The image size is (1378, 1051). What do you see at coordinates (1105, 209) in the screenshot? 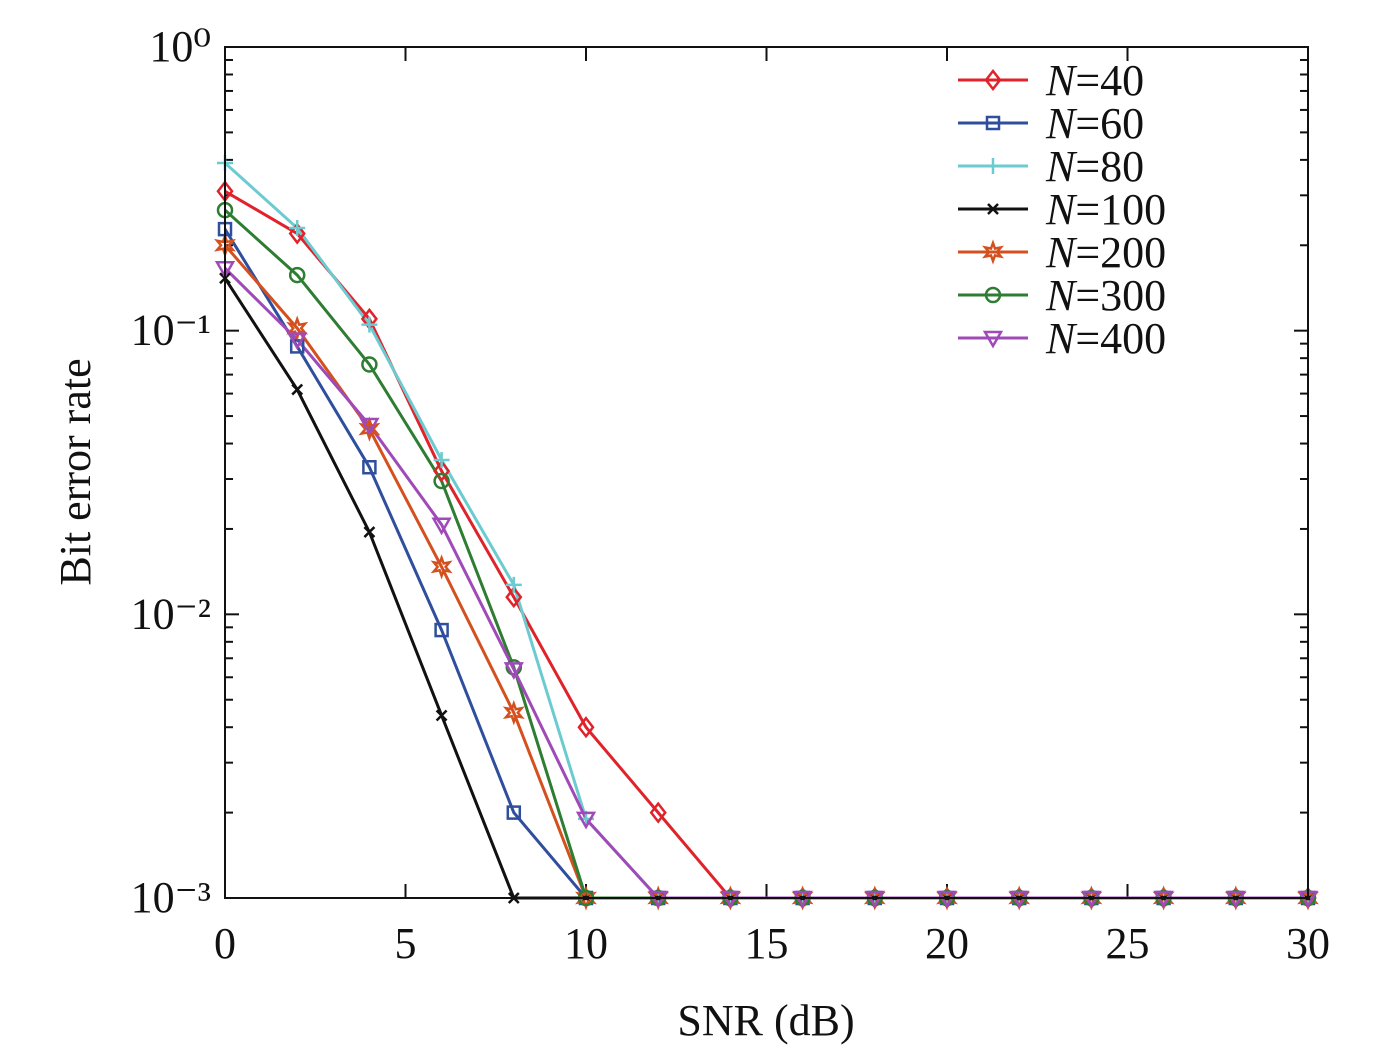
I see `legend-label: N=100` at bounding box center [1105, 209].